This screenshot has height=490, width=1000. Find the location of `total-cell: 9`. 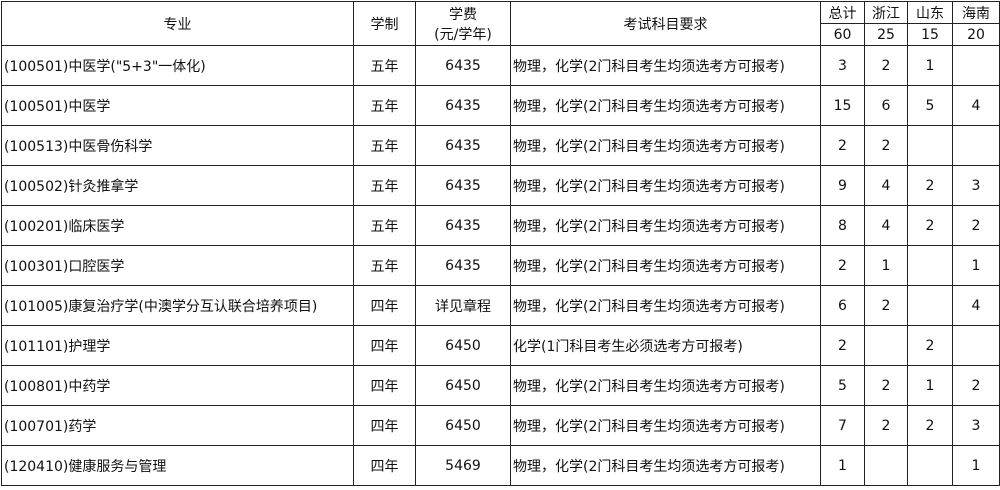

total-cell: 9 is located at coordinates (842, 185).